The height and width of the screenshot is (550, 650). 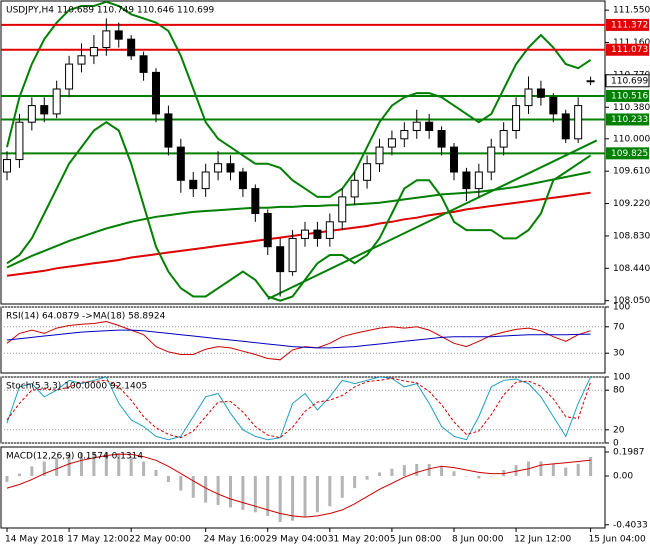 What do you see at coordinates (629, 154) in the screenshot?
I see `level-label: 109.825` at bounding box center [629, 154].